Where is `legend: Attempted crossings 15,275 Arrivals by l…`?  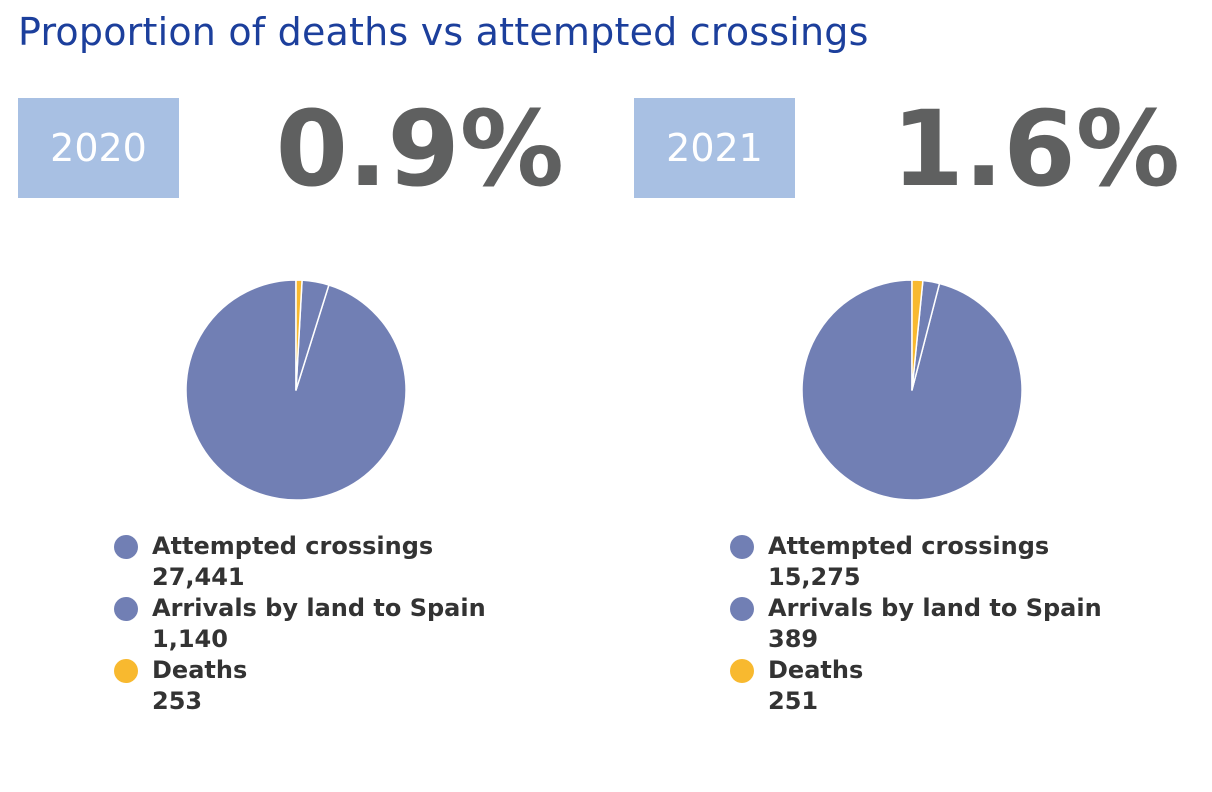
legend: Attempted crossings 15,275 Arrivals by l… is located at coordinates (916, 624).